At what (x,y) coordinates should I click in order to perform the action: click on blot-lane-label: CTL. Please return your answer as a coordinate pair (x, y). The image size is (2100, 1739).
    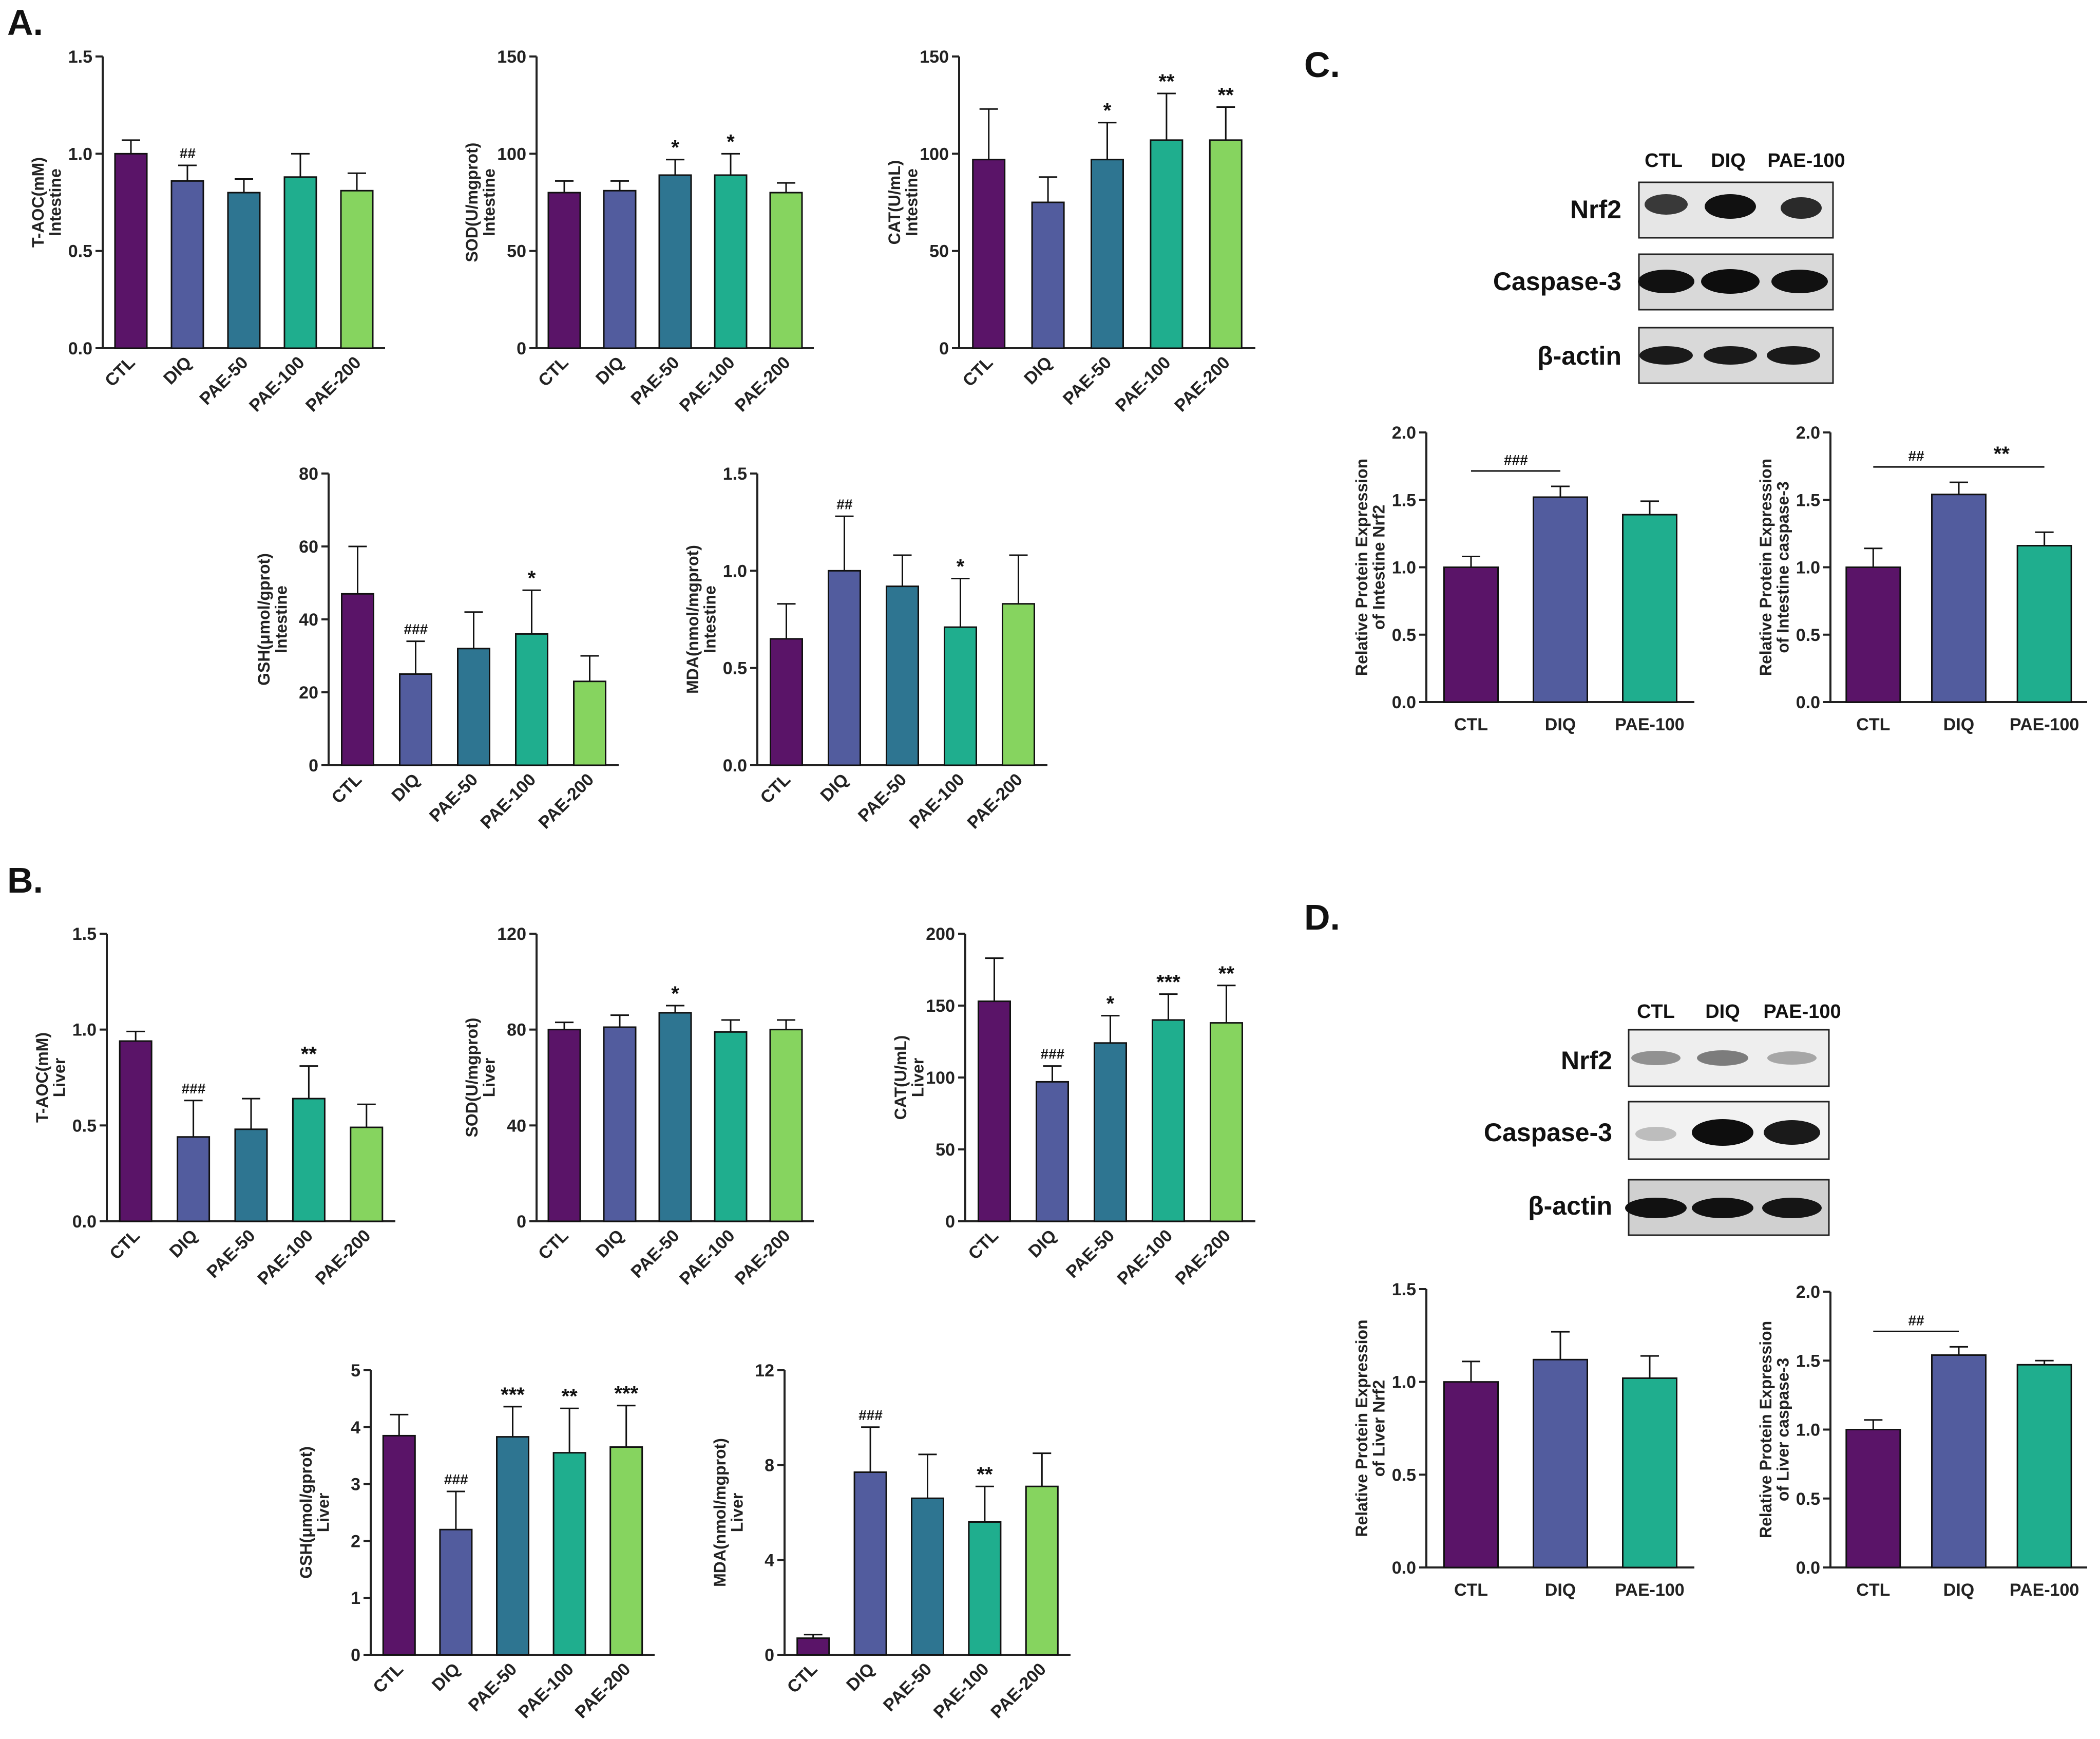
    Looking at the image, I should click on (1656, 1012).